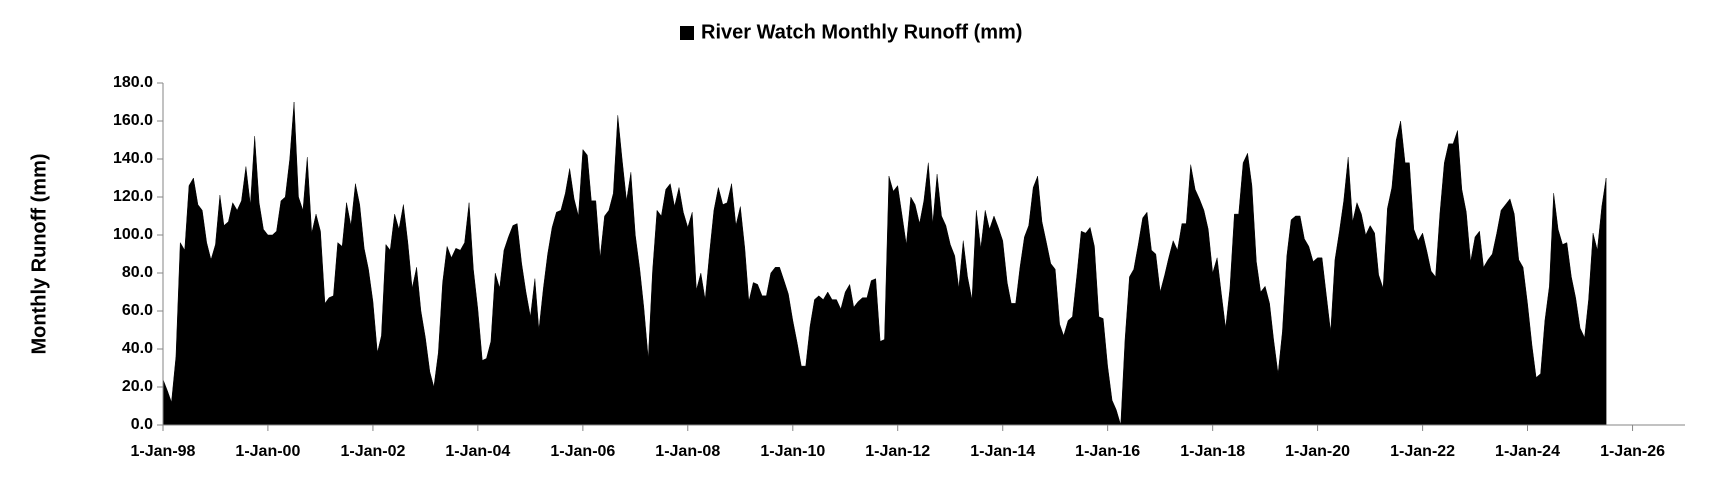  Describe the element at coordinates (163, 451) in the screenshot. I see `x-tick-label: 1-Jan-98` at that location.